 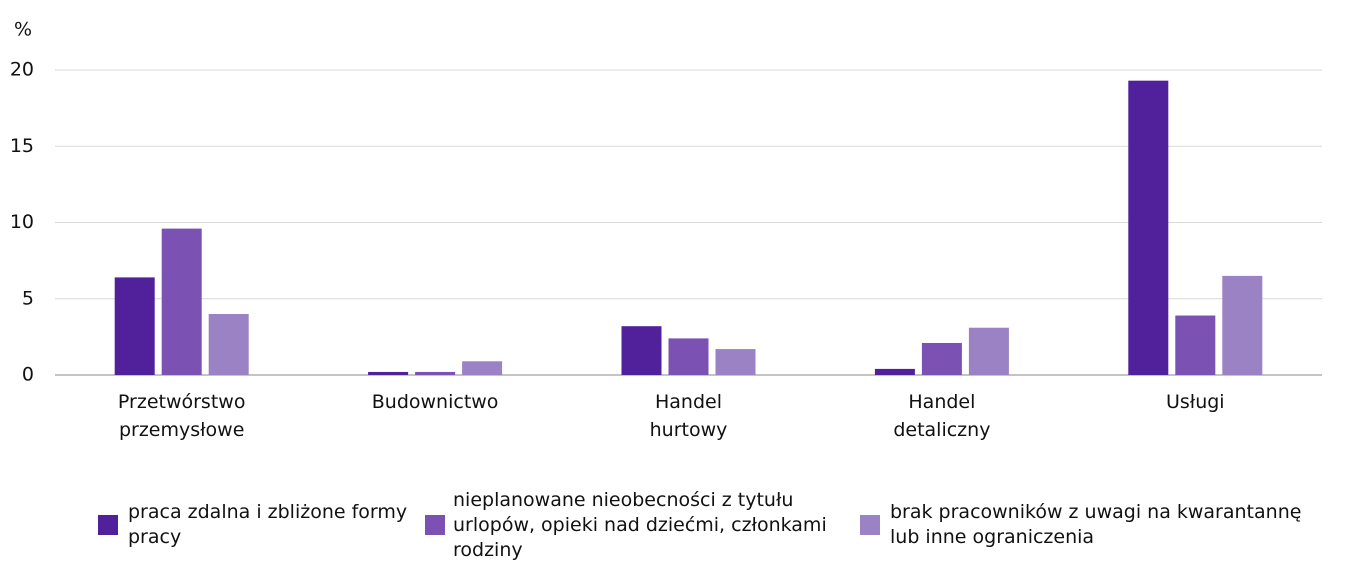 I want to click on x-tick-label: Handel detaliczny, so click(x=942, y=416).